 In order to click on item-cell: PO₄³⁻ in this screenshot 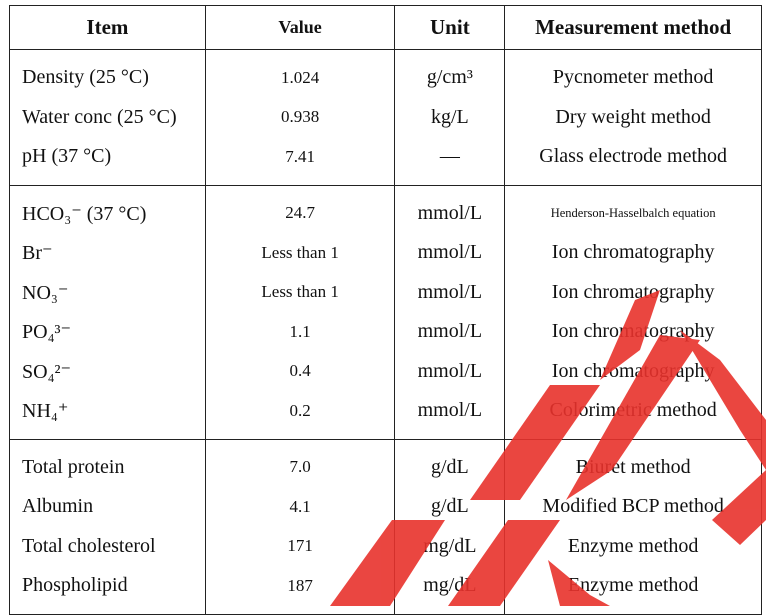, I will do `click(107, 332)`.